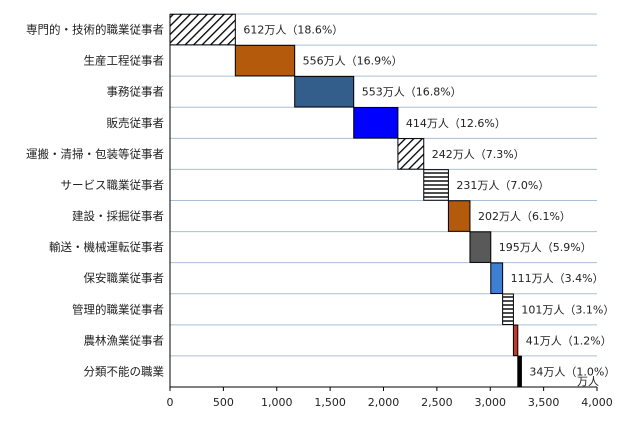 The image size is (630, 430). What do you see at coordinates (502, 185) in the screenshot?
I see `data-label: 231万人（7.0%）` at bounding box center [502, 185].